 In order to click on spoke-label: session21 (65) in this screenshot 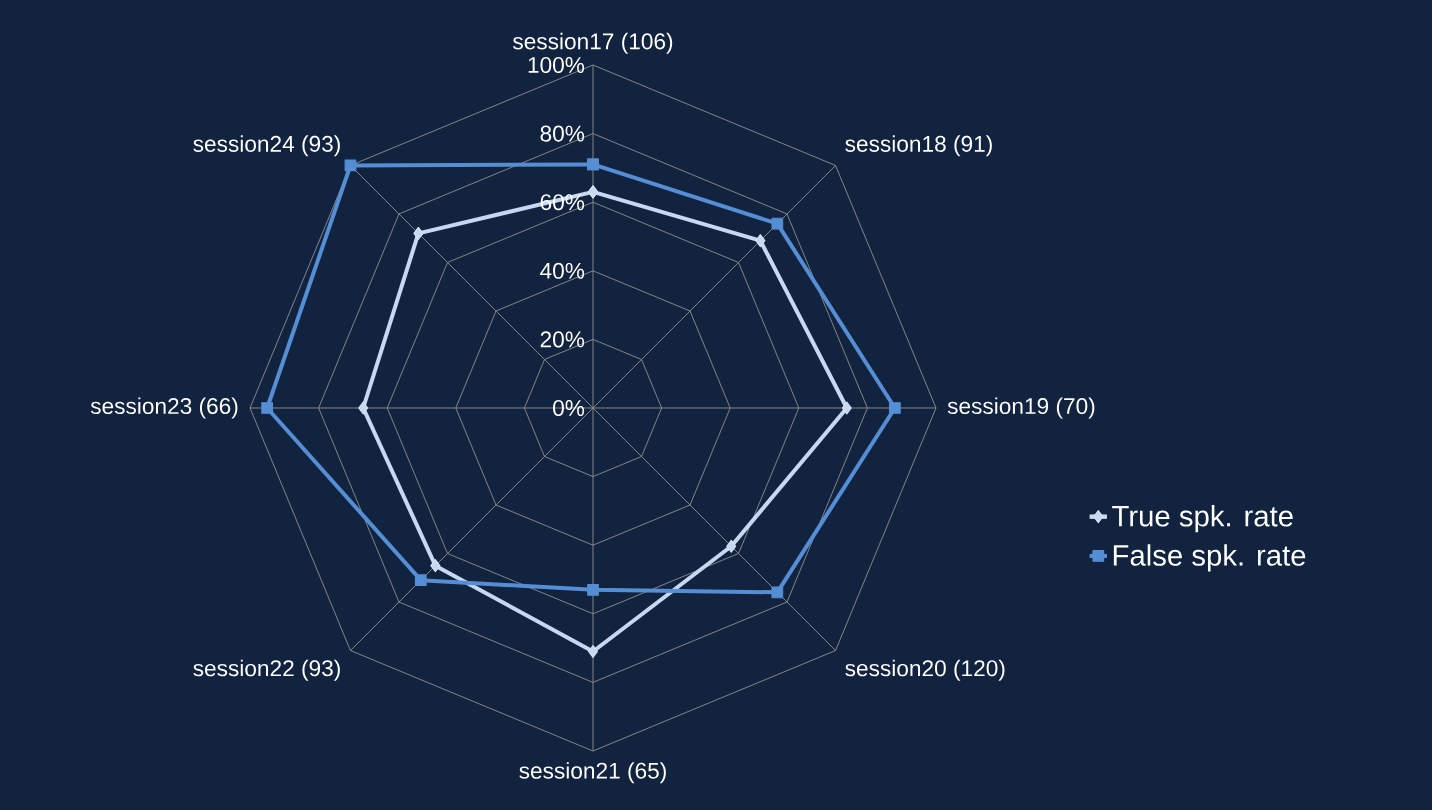, I will do `click(592, 773)`.